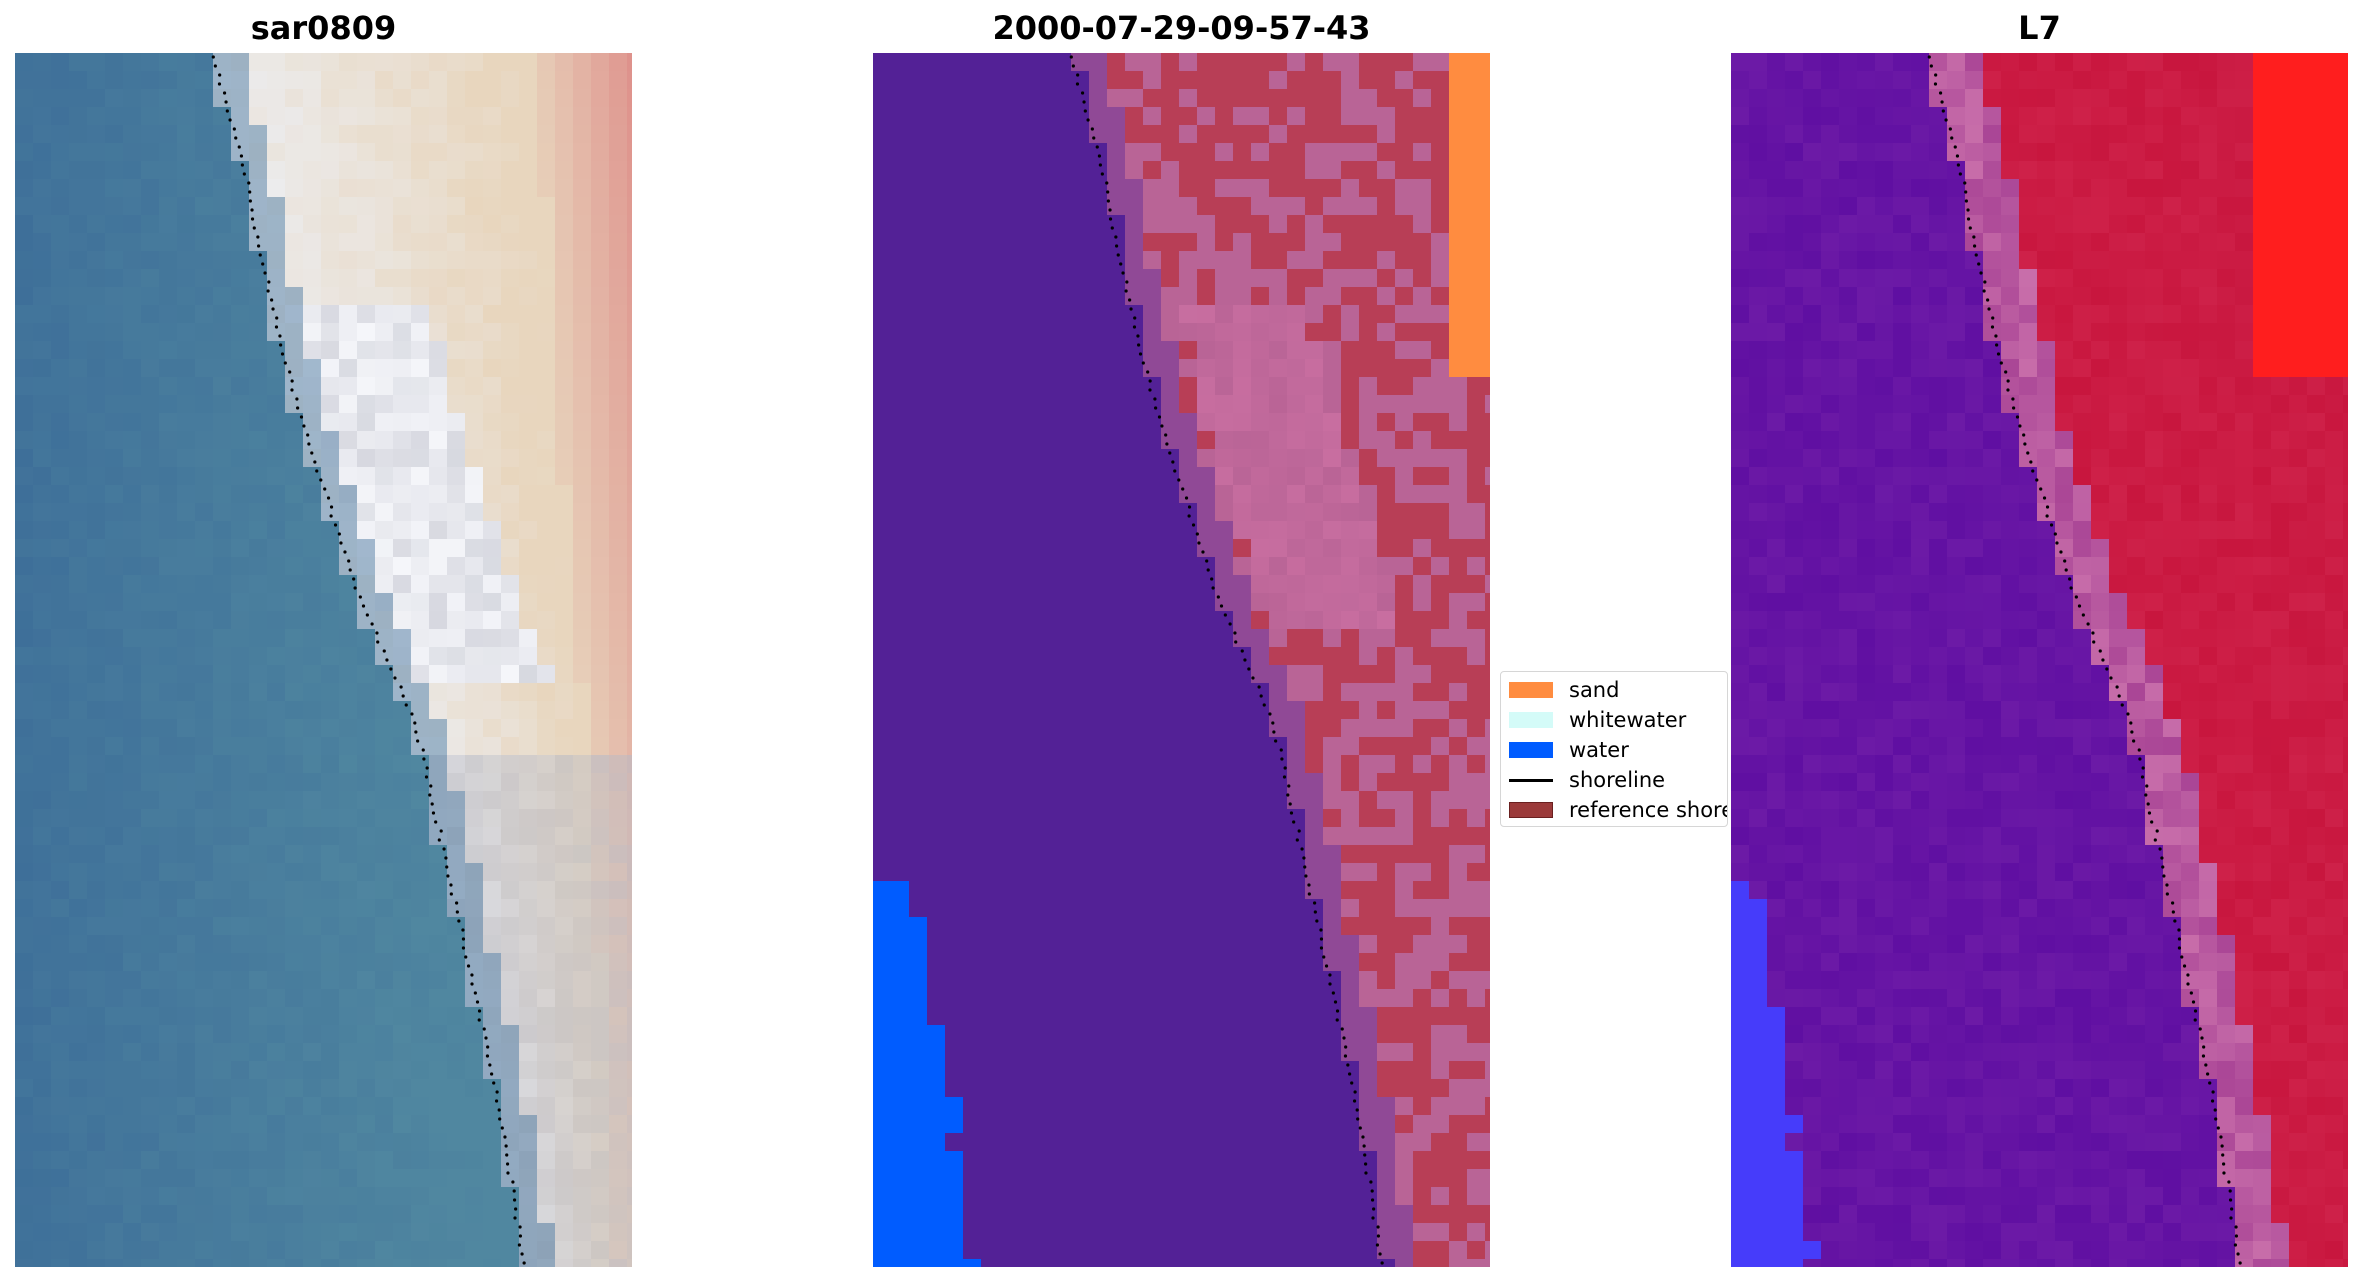  What do you see at coordinates (1531, 720) in the screenshot?
I see `whitewater-swatch` at bounding box center [1531, 720].